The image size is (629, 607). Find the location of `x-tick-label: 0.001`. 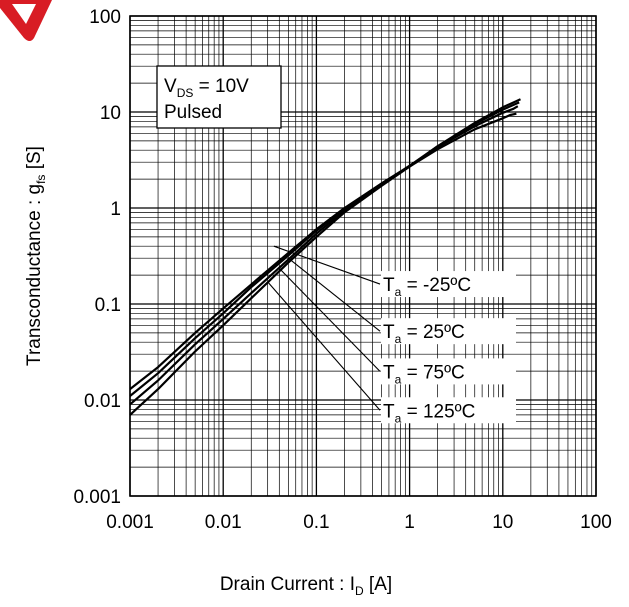

x-tick-label: 0.001 is located at coordinates (130, 522).